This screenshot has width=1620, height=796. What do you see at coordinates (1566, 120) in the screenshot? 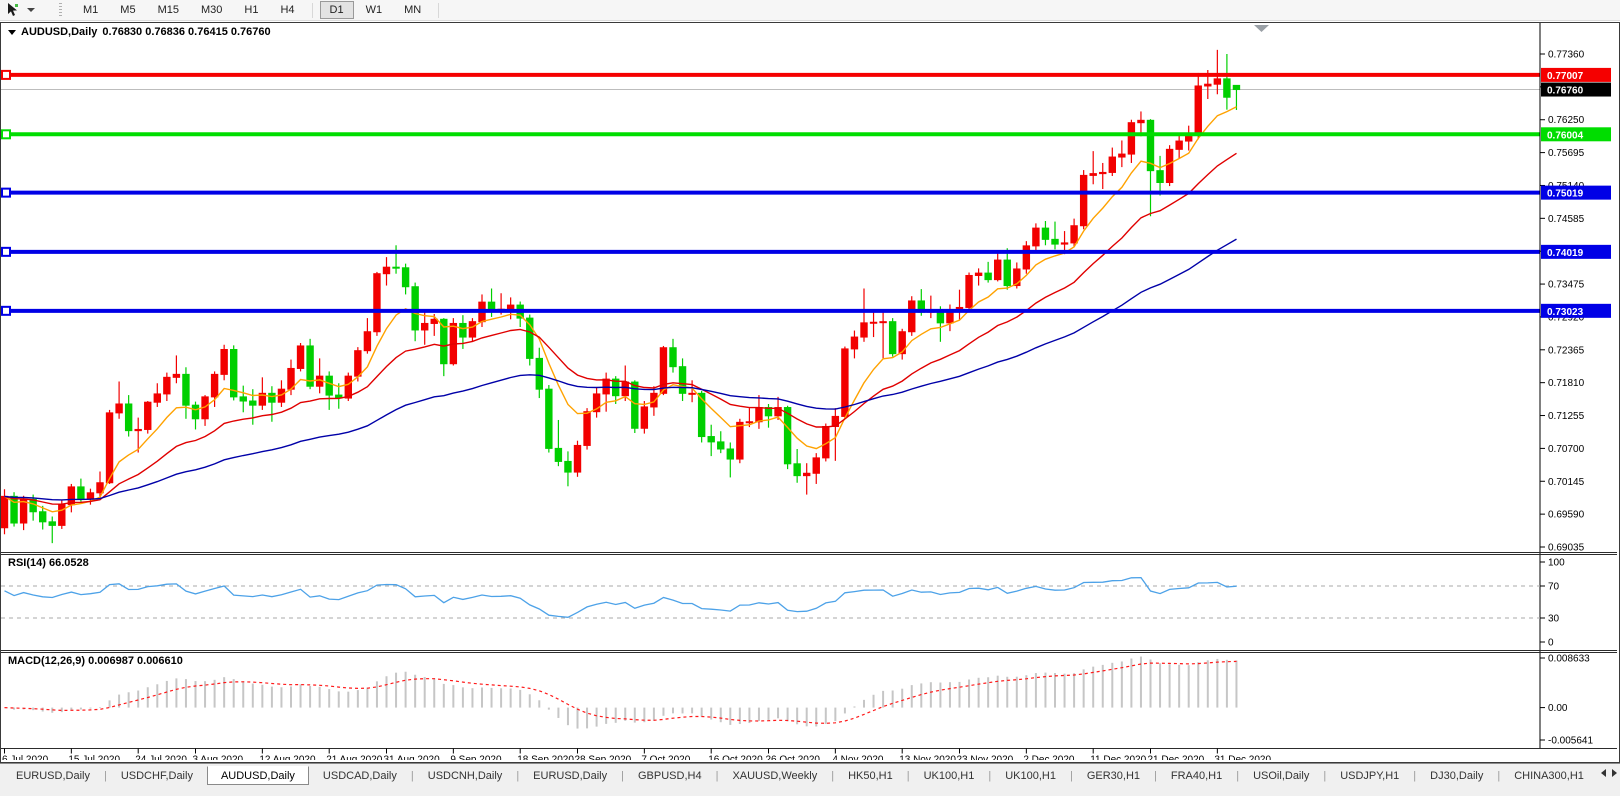
I see `svg-text: 0.76250` at bounding box center [1566, 120].